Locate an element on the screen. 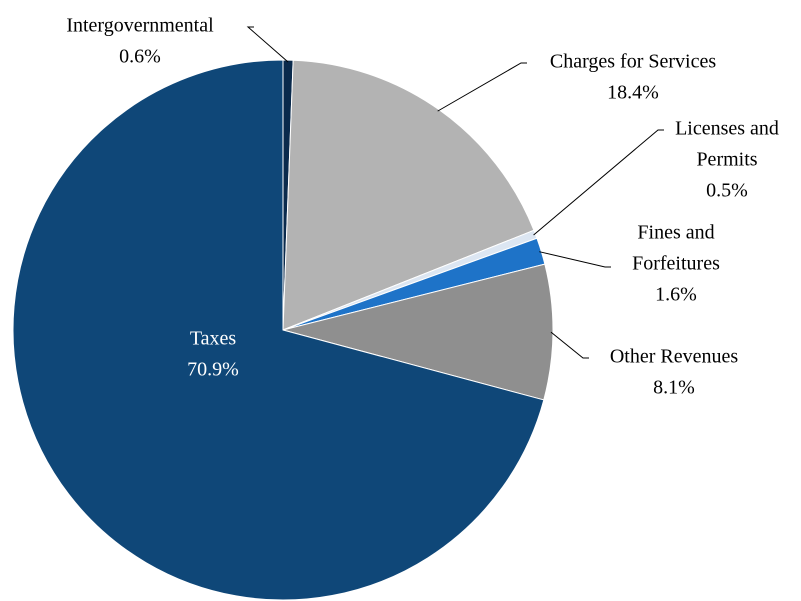 This screenshot has width=801, height=601. slice-value-label-intergovernmental: 0.6% is located at coordinates (140, 57).